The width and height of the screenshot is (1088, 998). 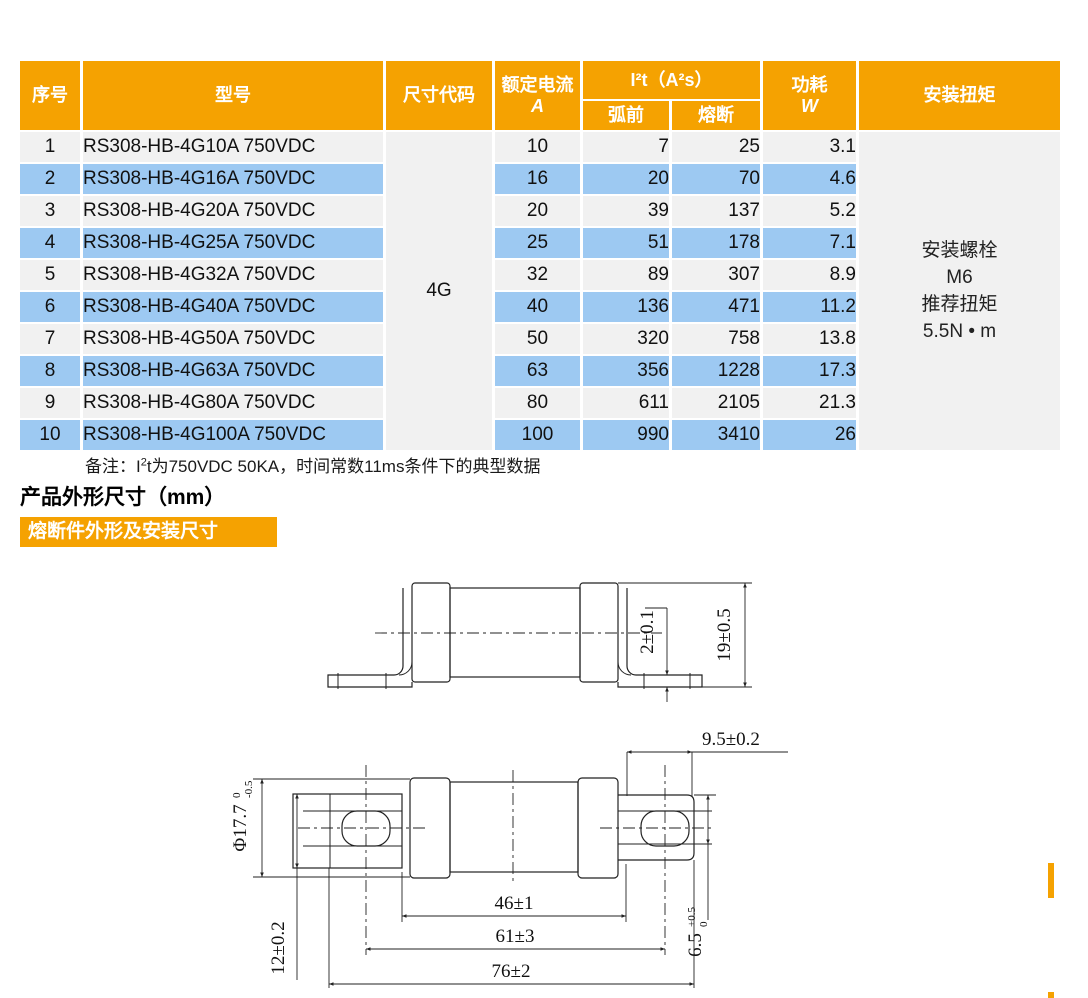 What do you see at coordinates (514, 827) in the screenshot?
I see `top-fuse-body` at bounding box center [514, 827].